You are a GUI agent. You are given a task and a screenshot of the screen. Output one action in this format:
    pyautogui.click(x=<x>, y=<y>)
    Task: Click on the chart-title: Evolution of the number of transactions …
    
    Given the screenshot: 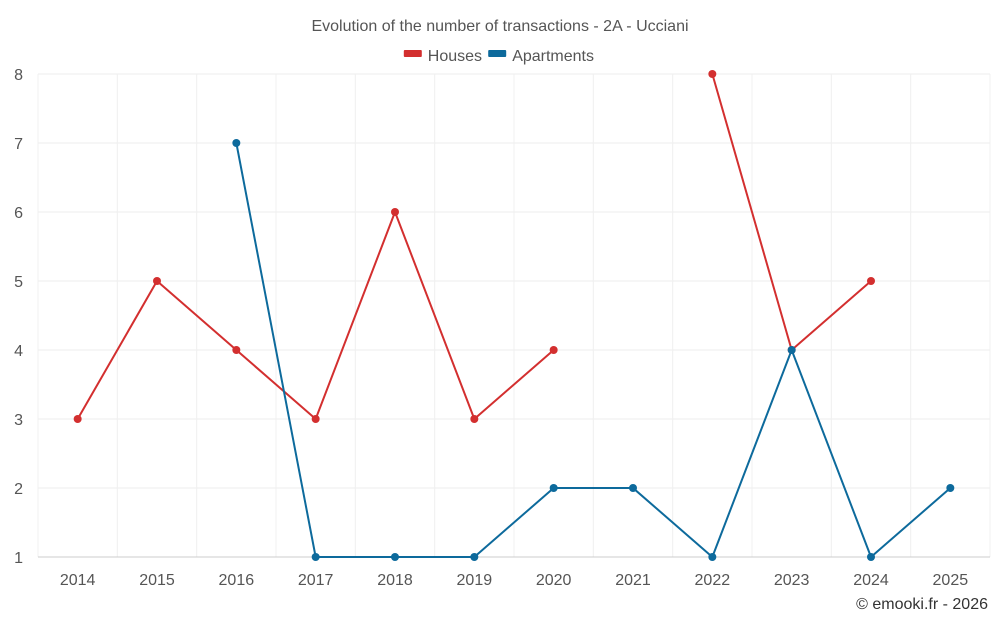 What is the action you would take?
    pyautogui.click(x=499, y=26)
    